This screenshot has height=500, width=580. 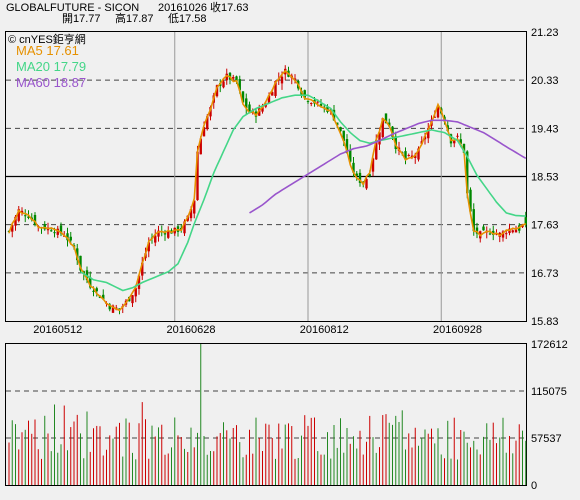 I want to click on close-label: 收17.63, so click(x=229, y=8).